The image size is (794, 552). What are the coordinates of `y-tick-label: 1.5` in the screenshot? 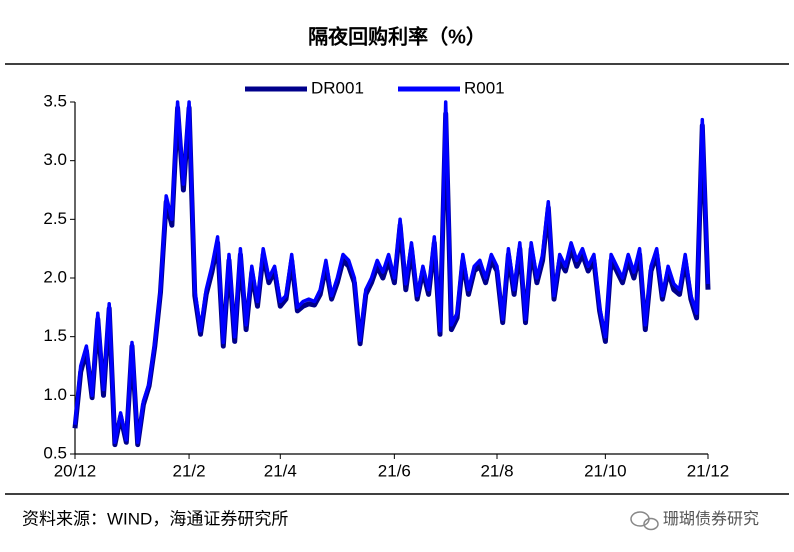 It's located at (55, 335).